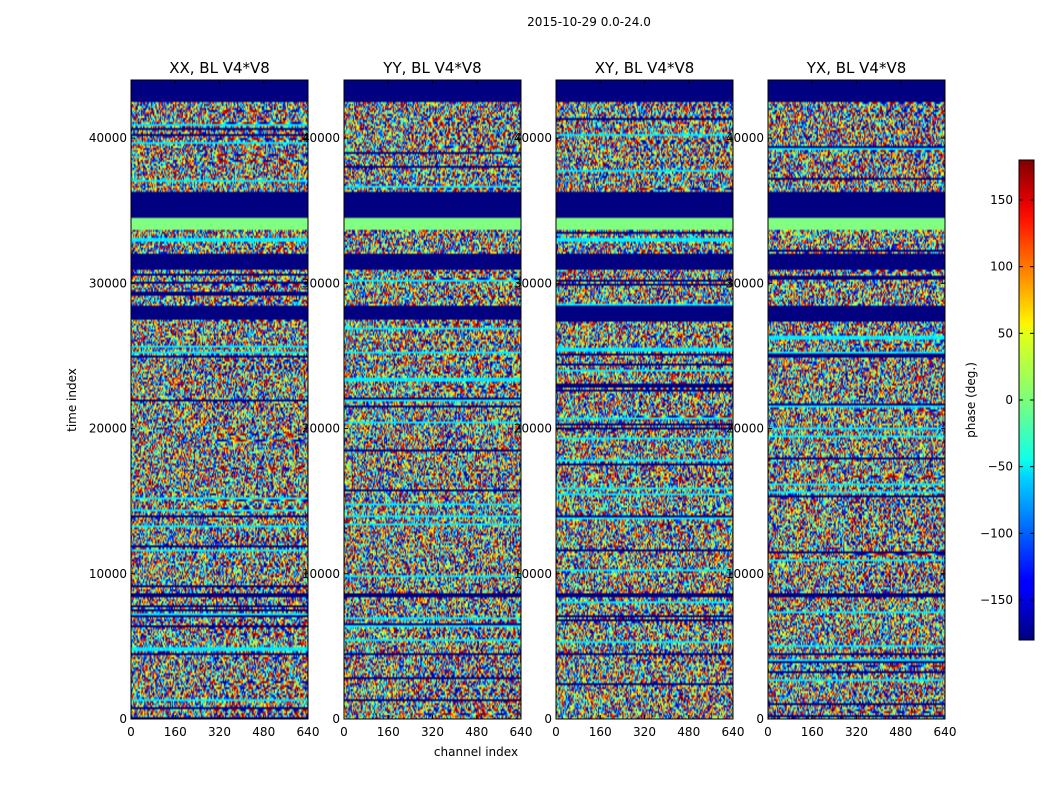 The width and height of the screenshot is (1050, 800). Describe the element at coordinates (996, 600) in the screenshot. I see `colorbar-tick-label: −150` at that location.